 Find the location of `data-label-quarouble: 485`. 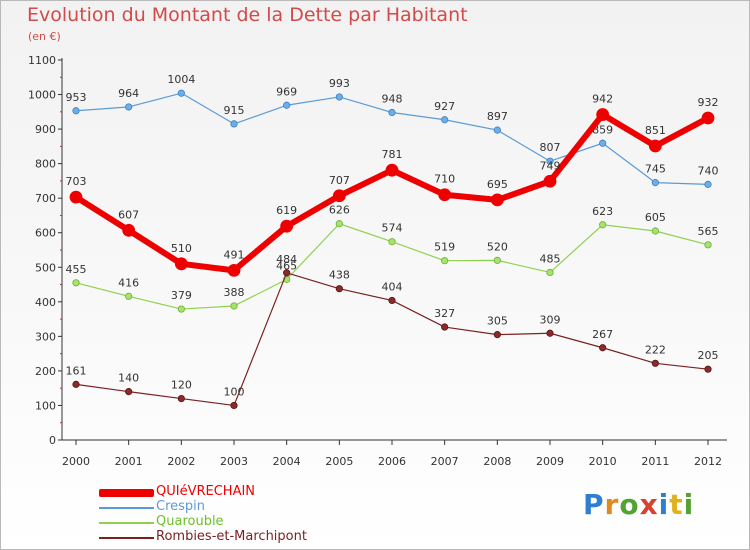

data-label-quarouble: 485 is located at coordinates (550, 258).